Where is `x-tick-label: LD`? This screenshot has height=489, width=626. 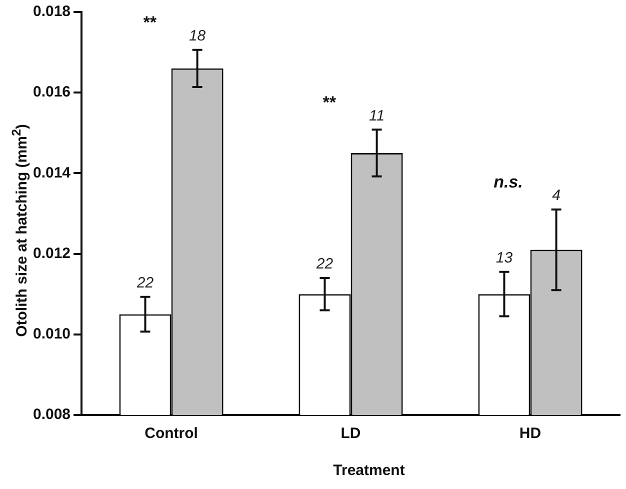
x-tick-label: LD is located at coordinates (350, 433).